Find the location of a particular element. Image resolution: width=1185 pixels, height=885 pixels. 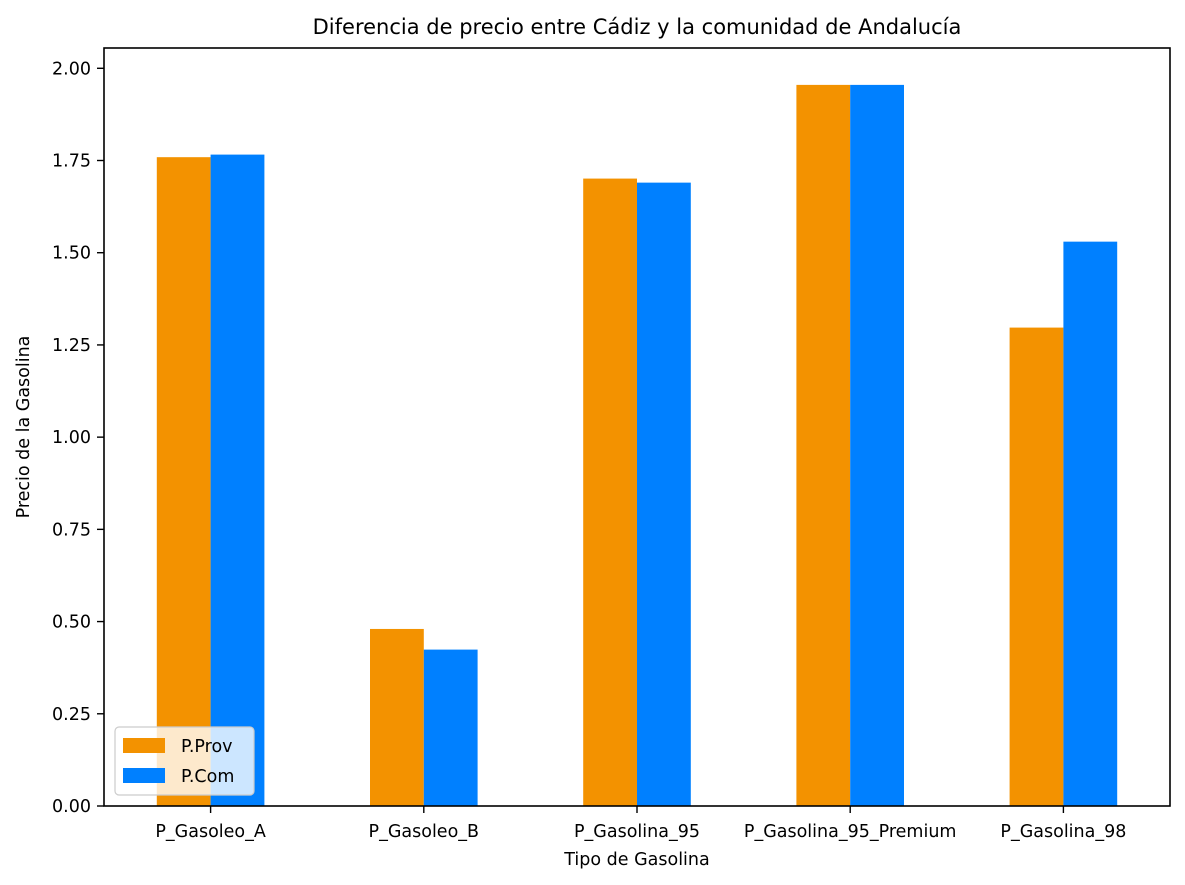

y-axis-label: Precio de la Gasolina is located at coordinates (24, 427).